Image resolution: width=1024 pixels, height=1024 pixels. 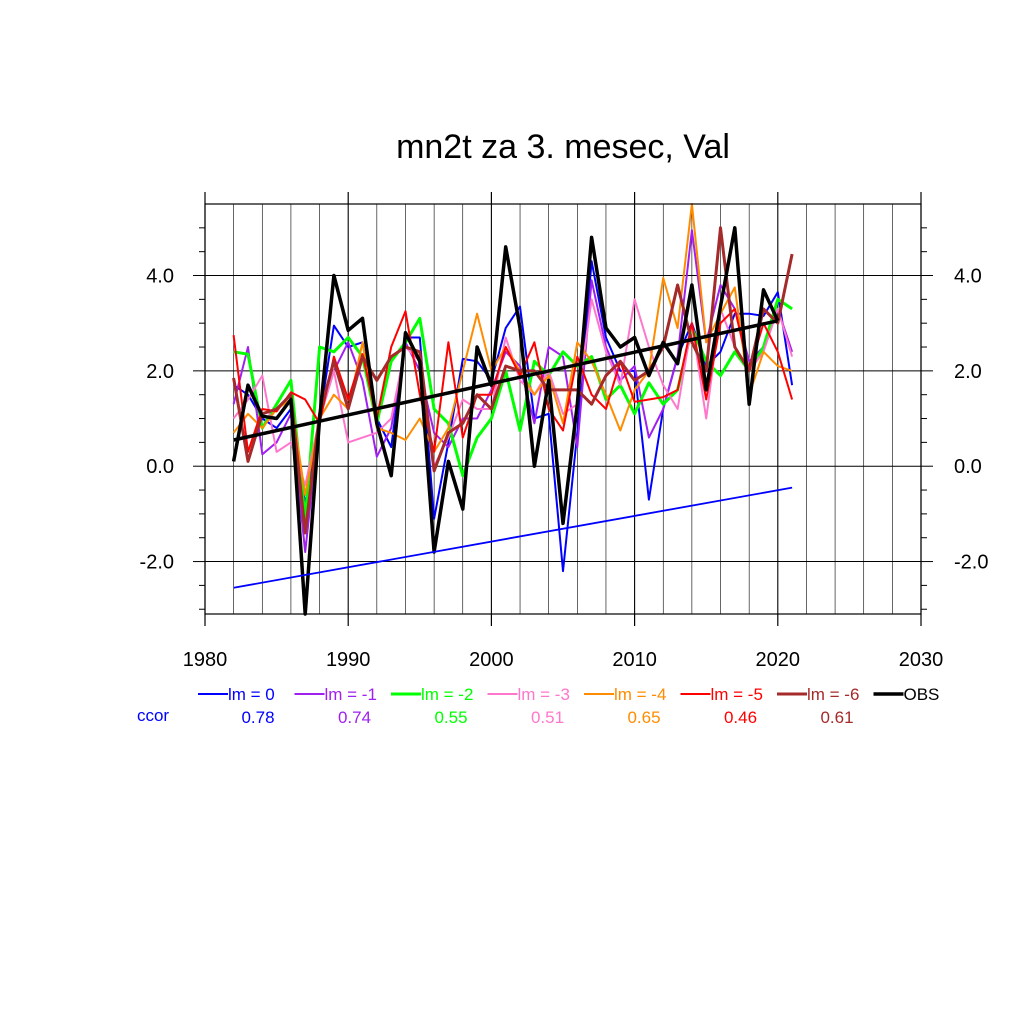 What do you see at coordinates (836, 717) in the screenshot?
I see `ccor-value: 0.61` at bounding box center [836, 717].